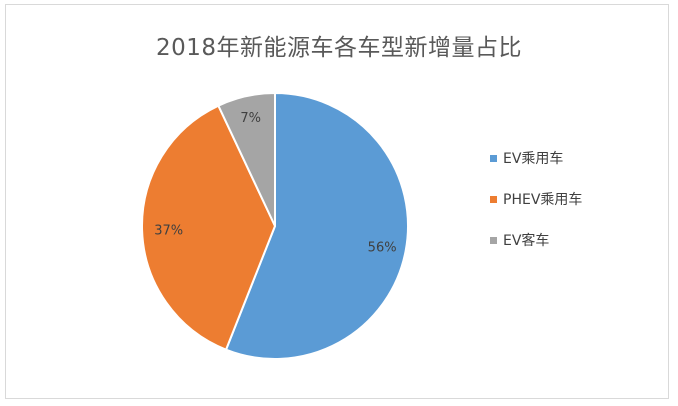 This screenshot has width=678, height=406. What do you see at coordinates (209, 227) in the screenshot?
I see `slice-phev-passenger` at bounding box center [209, 227].